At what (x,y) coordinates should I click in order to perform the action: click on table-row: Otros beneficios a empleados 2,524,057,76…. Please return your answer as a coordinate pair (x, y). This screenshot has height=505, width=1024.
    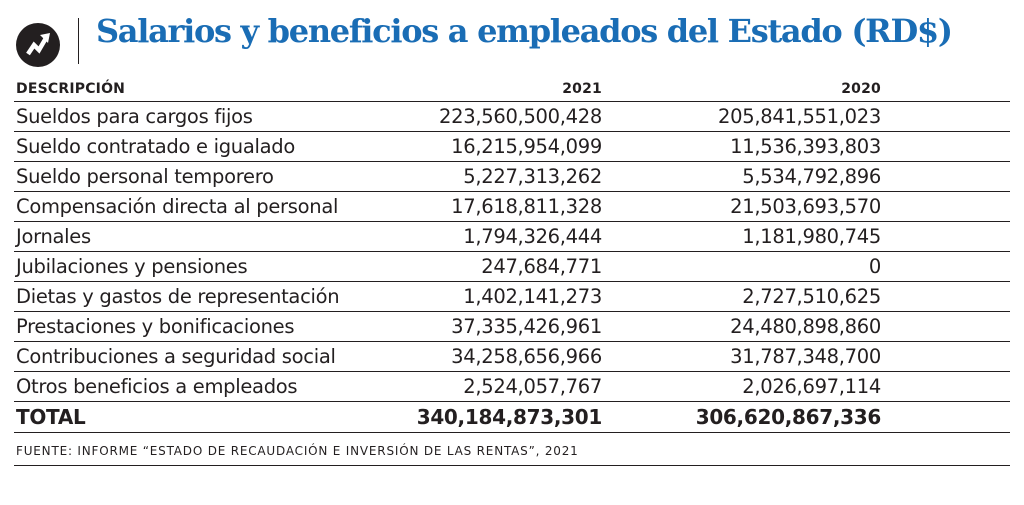
    Looking at the image, I should click on (512, 386).